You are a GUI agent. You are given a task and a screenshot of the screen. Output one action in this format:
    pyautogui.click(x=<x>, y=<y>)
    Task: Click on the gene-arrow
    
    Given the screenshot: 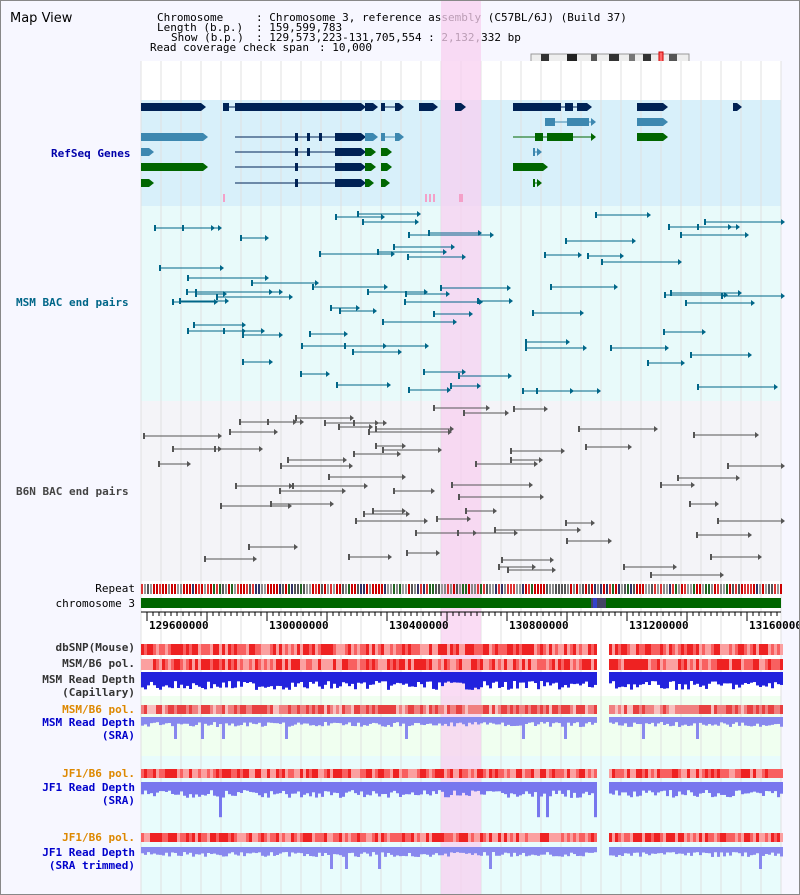 What is the action you would take?
    pyautogui.click(x=205, y=167)
    